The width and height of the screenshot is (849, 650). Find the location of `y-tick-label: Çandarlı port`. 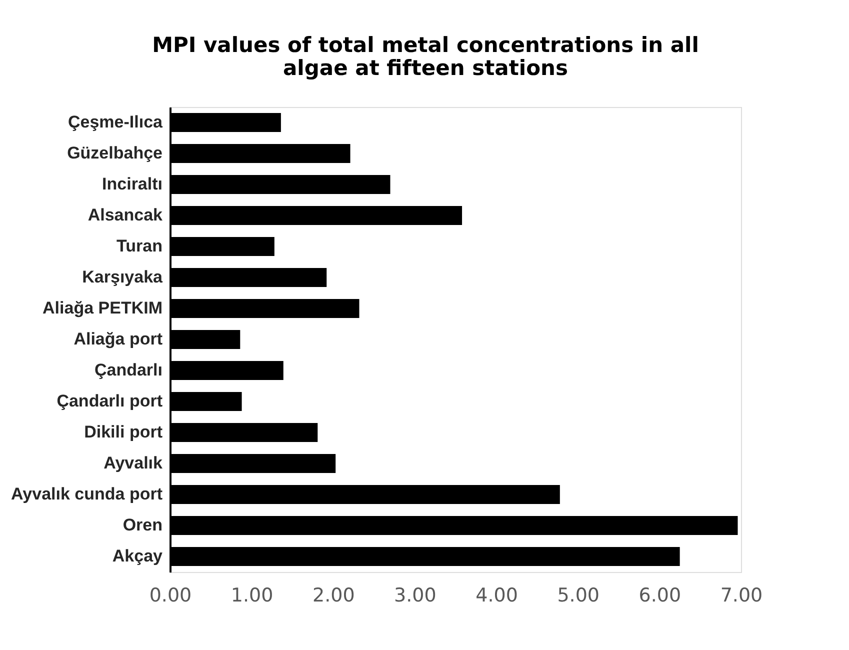

y-tick-label: Çandarlı port is located at coordinates (109, 401).